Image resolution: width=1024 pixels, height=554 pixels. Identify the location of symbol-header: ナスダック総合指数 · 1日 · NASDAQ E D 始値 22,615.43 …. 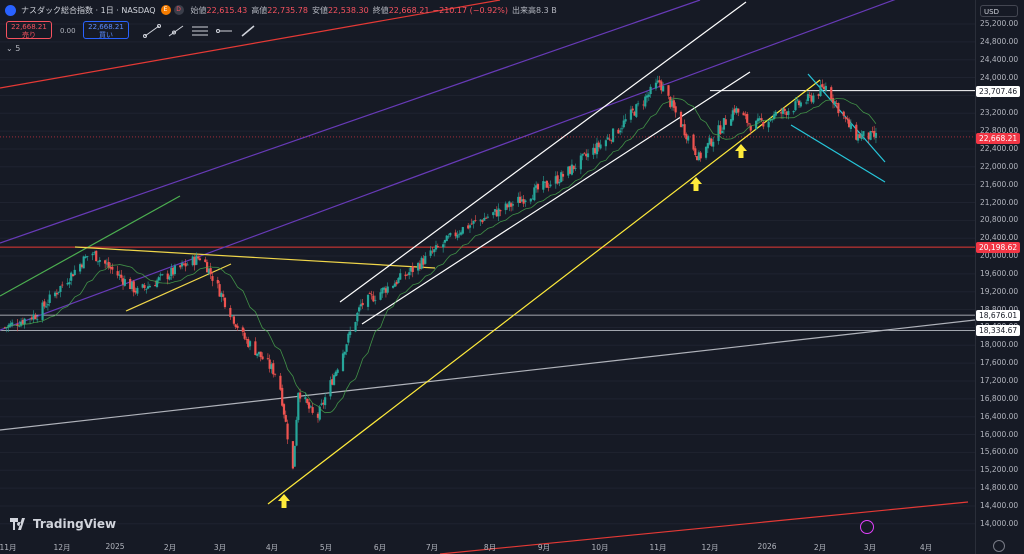
(487, 10).